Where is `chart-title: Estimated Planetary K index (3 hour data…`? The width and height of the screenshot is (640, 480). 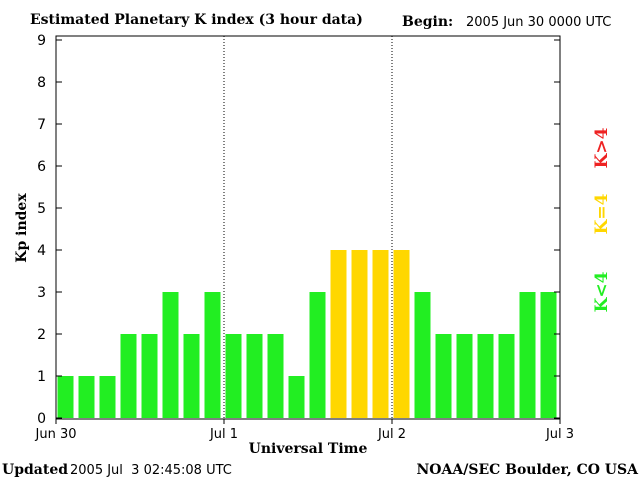
chart-title: Estimated Planetary K index (3 hour data… is located at coordinates (196, 20).